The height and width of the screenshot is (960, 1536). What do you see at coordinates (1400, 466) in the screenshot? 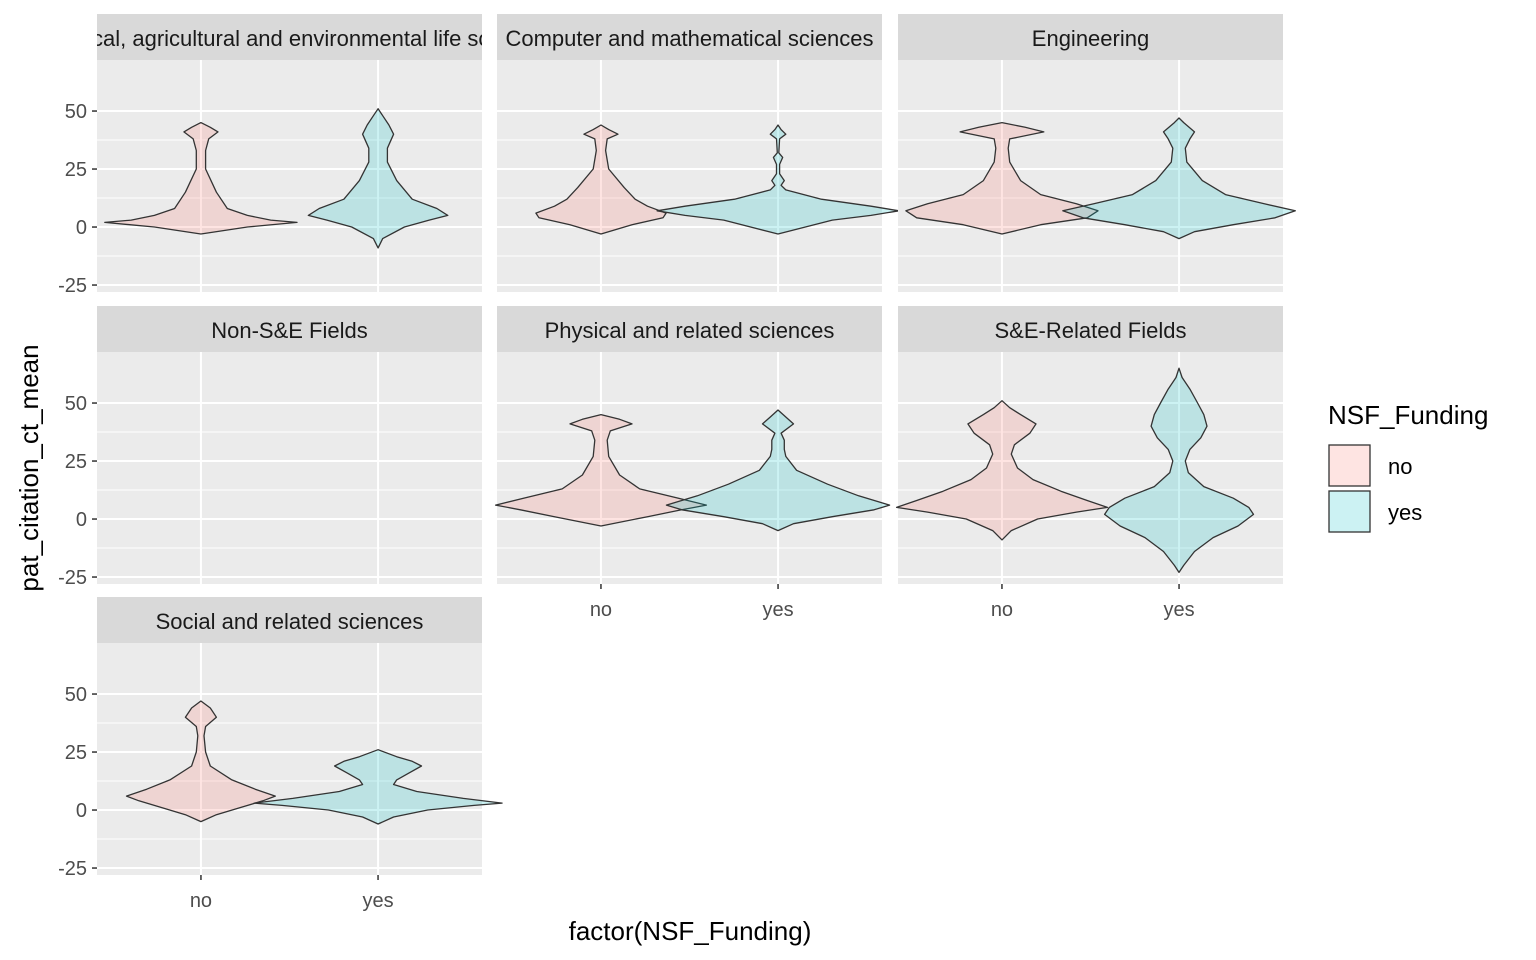
I see `legend-label-no: no` at bounding box center [1400, 466].